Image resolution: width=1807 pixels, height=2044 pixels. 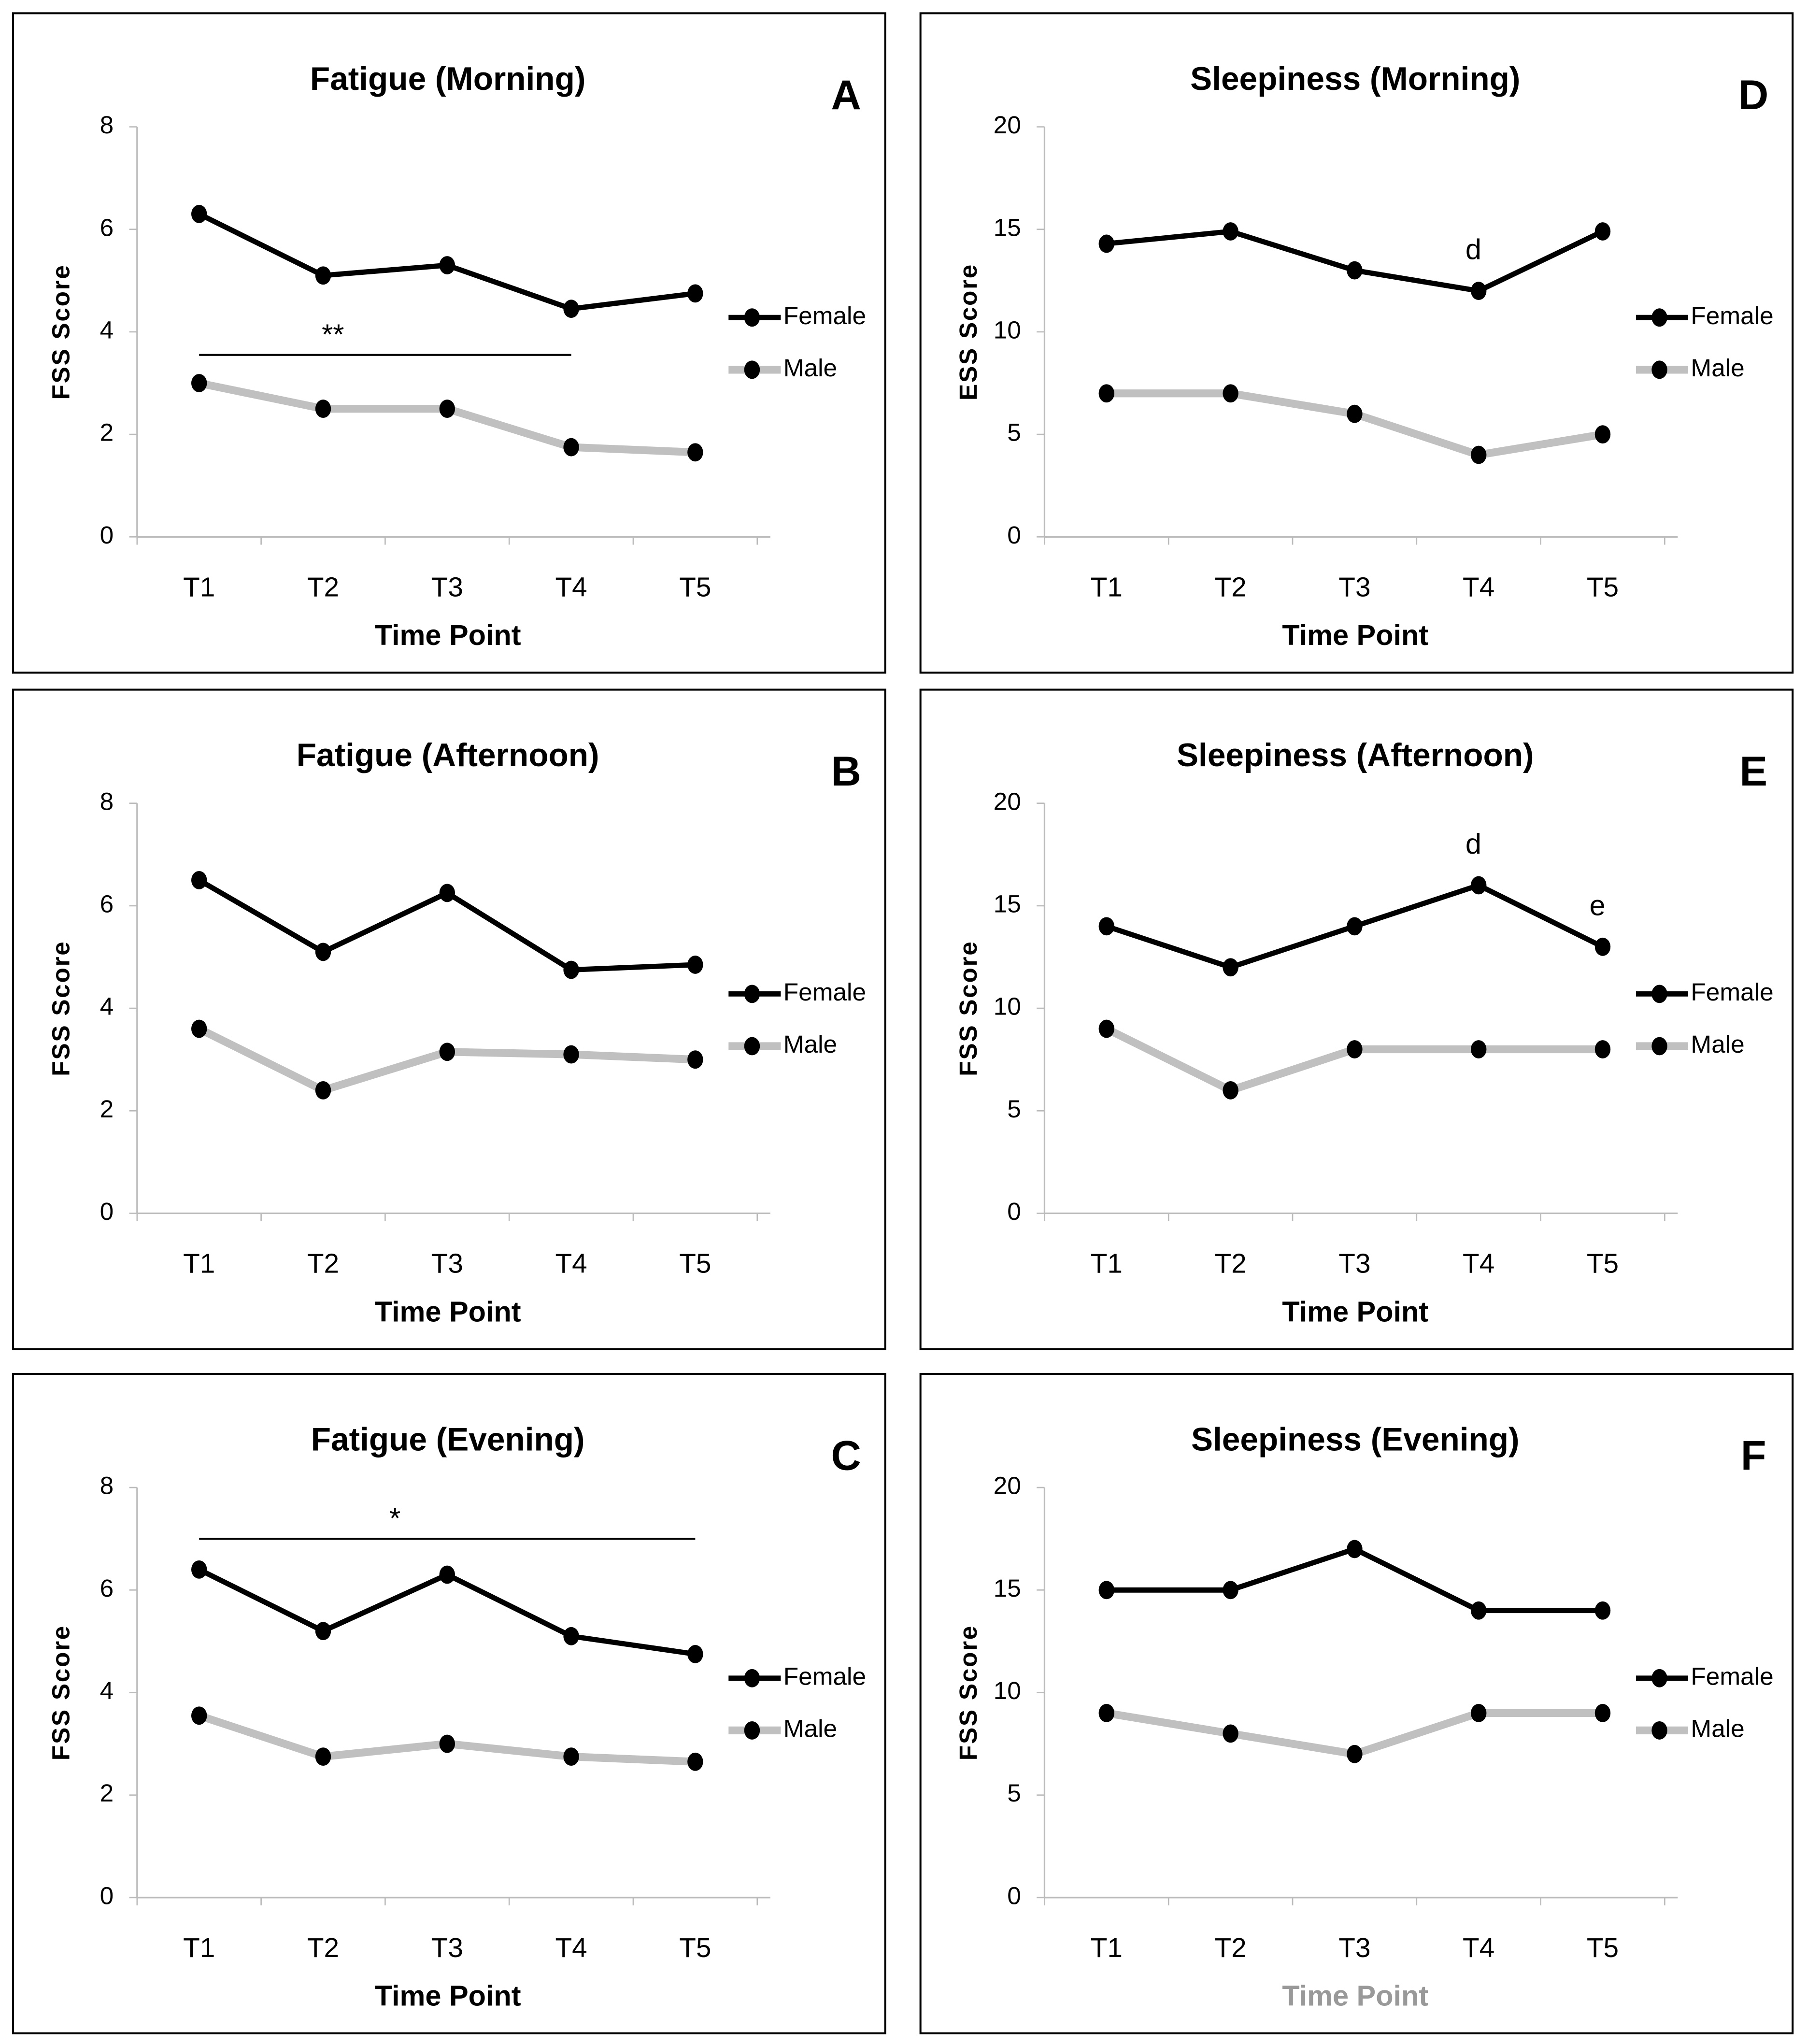 What do you see at coordinates (1355, 1439) in the screenshot?
I see `chart-title: Sleepiness (Evening)` at bounding box center [1355, 1439].